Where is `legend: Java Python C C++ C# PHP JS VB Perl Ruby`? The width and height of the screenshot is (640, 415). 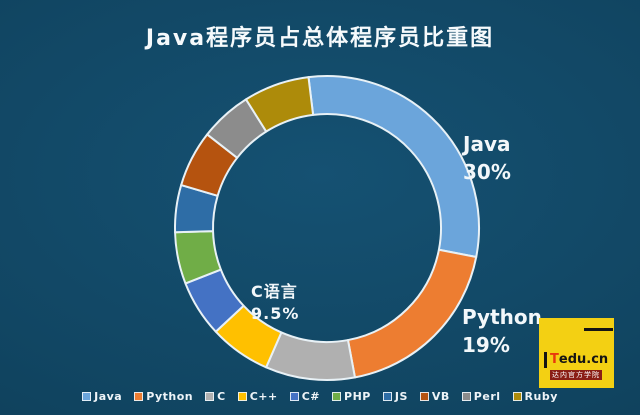
legend: Java Python C C++ C# PHP JS VB Perl Ruby is located at coordinates (320, 396).